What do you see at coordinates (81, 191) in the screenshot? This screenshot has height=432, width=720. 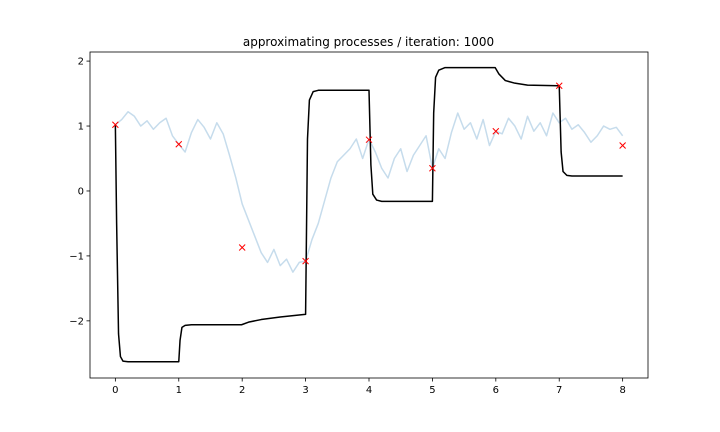 I see `y-tick-label: 0` at bounding box center [81, 191].